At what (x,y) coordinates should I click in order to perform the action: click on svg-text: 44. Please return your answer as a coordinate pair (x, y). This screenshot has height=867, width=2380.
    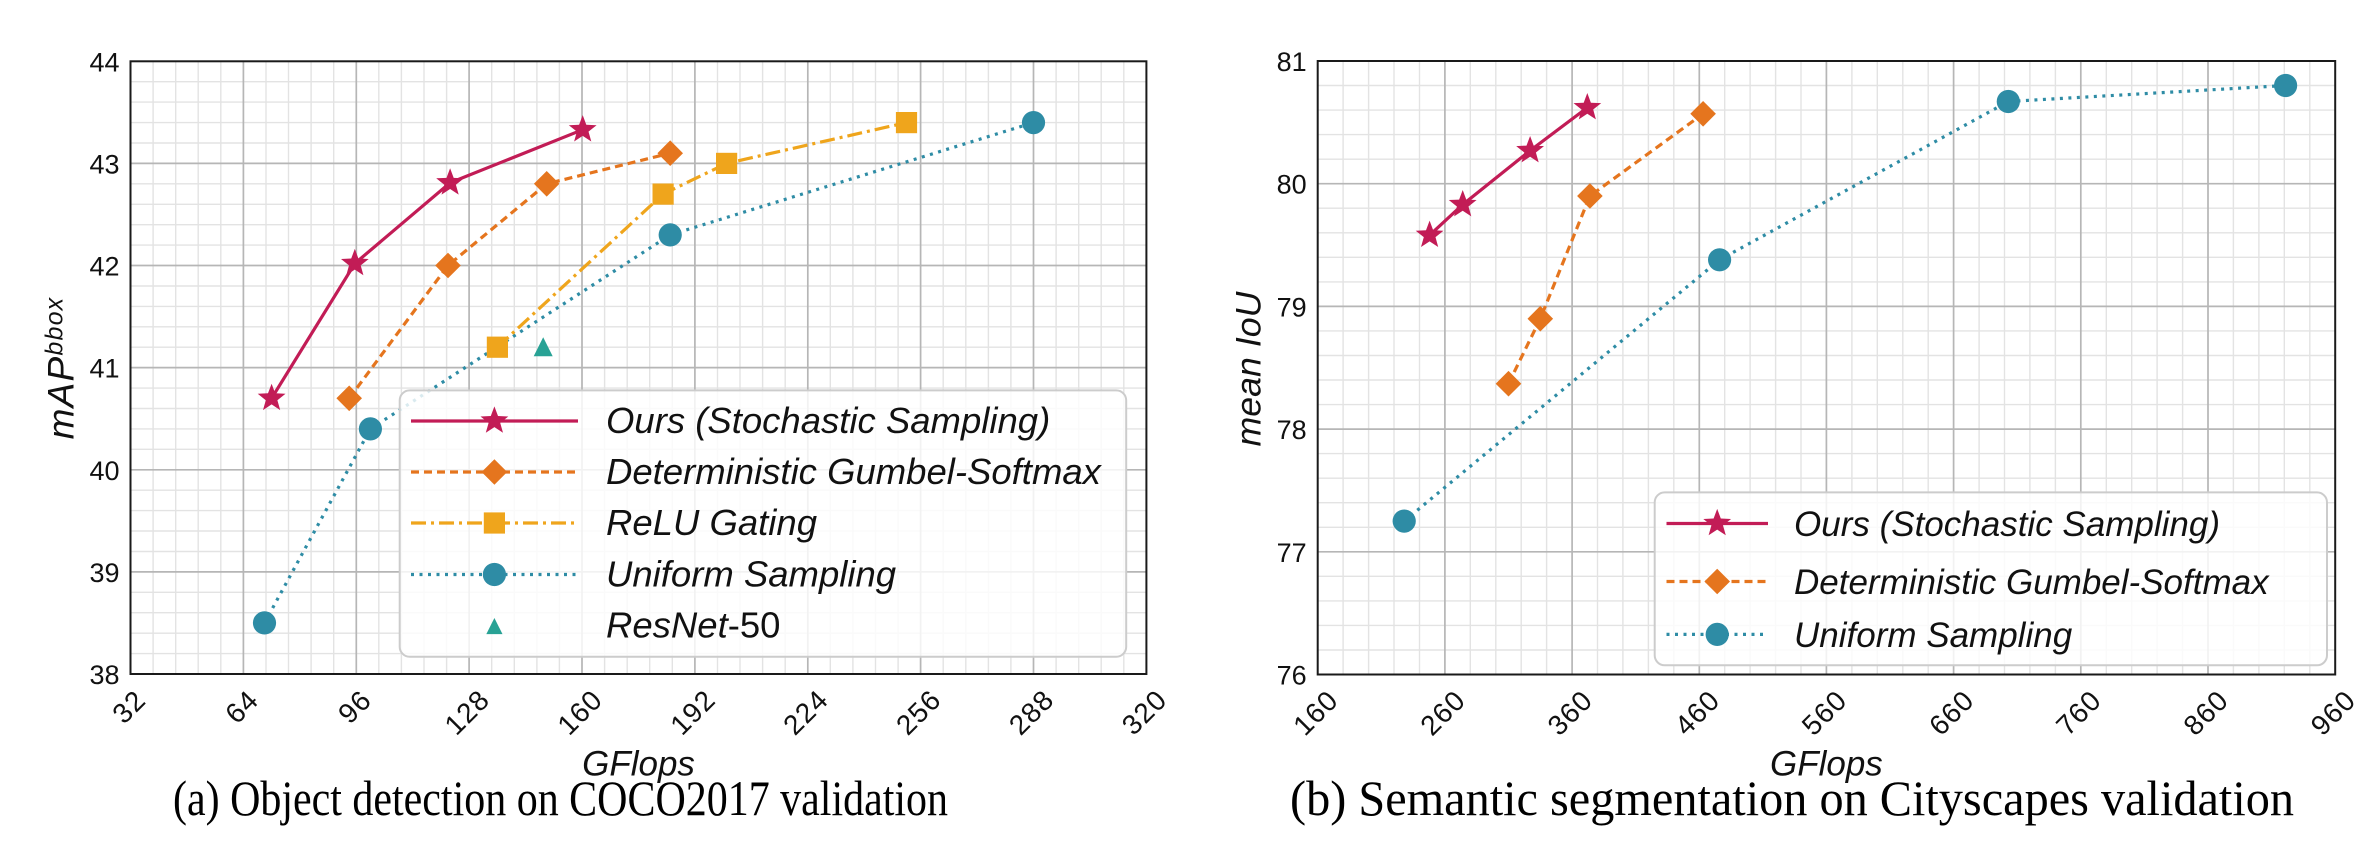
    Looking at the image, I should click on (104, 62).